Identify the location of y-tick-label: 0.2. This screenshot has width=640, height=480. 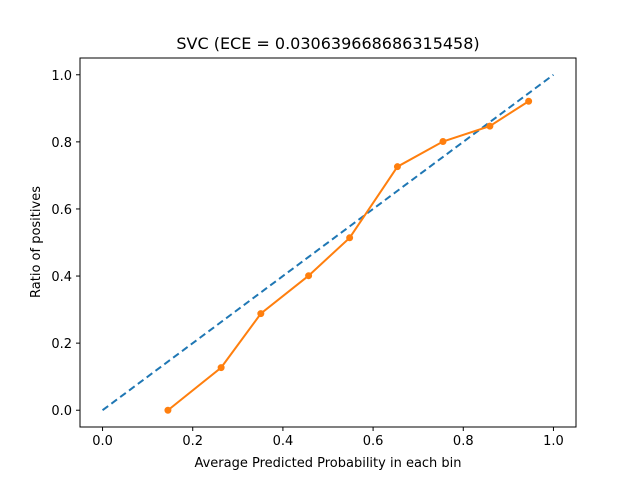
(61, 344).